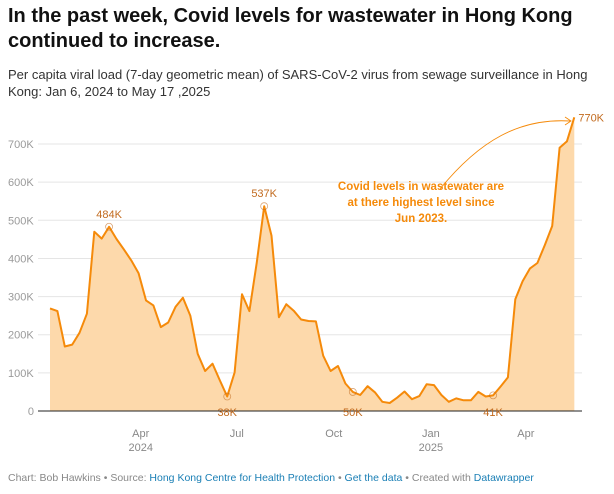 The image size is (614, 494). Describe the element at coordinates (31, 412) in the screenshot. I see `y-tick-label: 0` at that location.